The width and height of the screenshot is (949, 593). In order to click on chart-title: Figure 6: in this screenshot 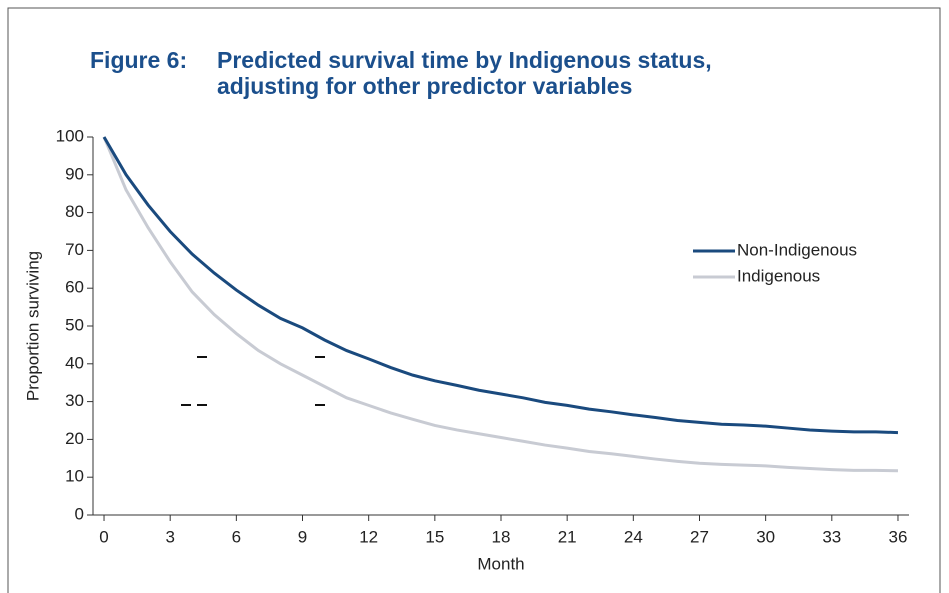, I will do `click(138, 60)`.